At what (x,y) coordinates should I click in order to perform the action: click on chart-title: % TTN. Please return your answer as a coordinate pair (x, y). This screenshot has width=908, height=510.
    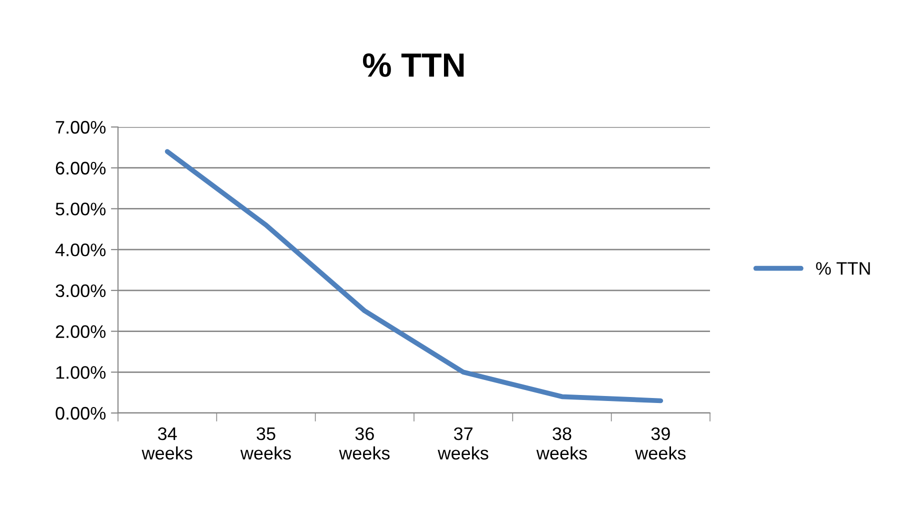
    Looking at the image, I should click on (413, 65).